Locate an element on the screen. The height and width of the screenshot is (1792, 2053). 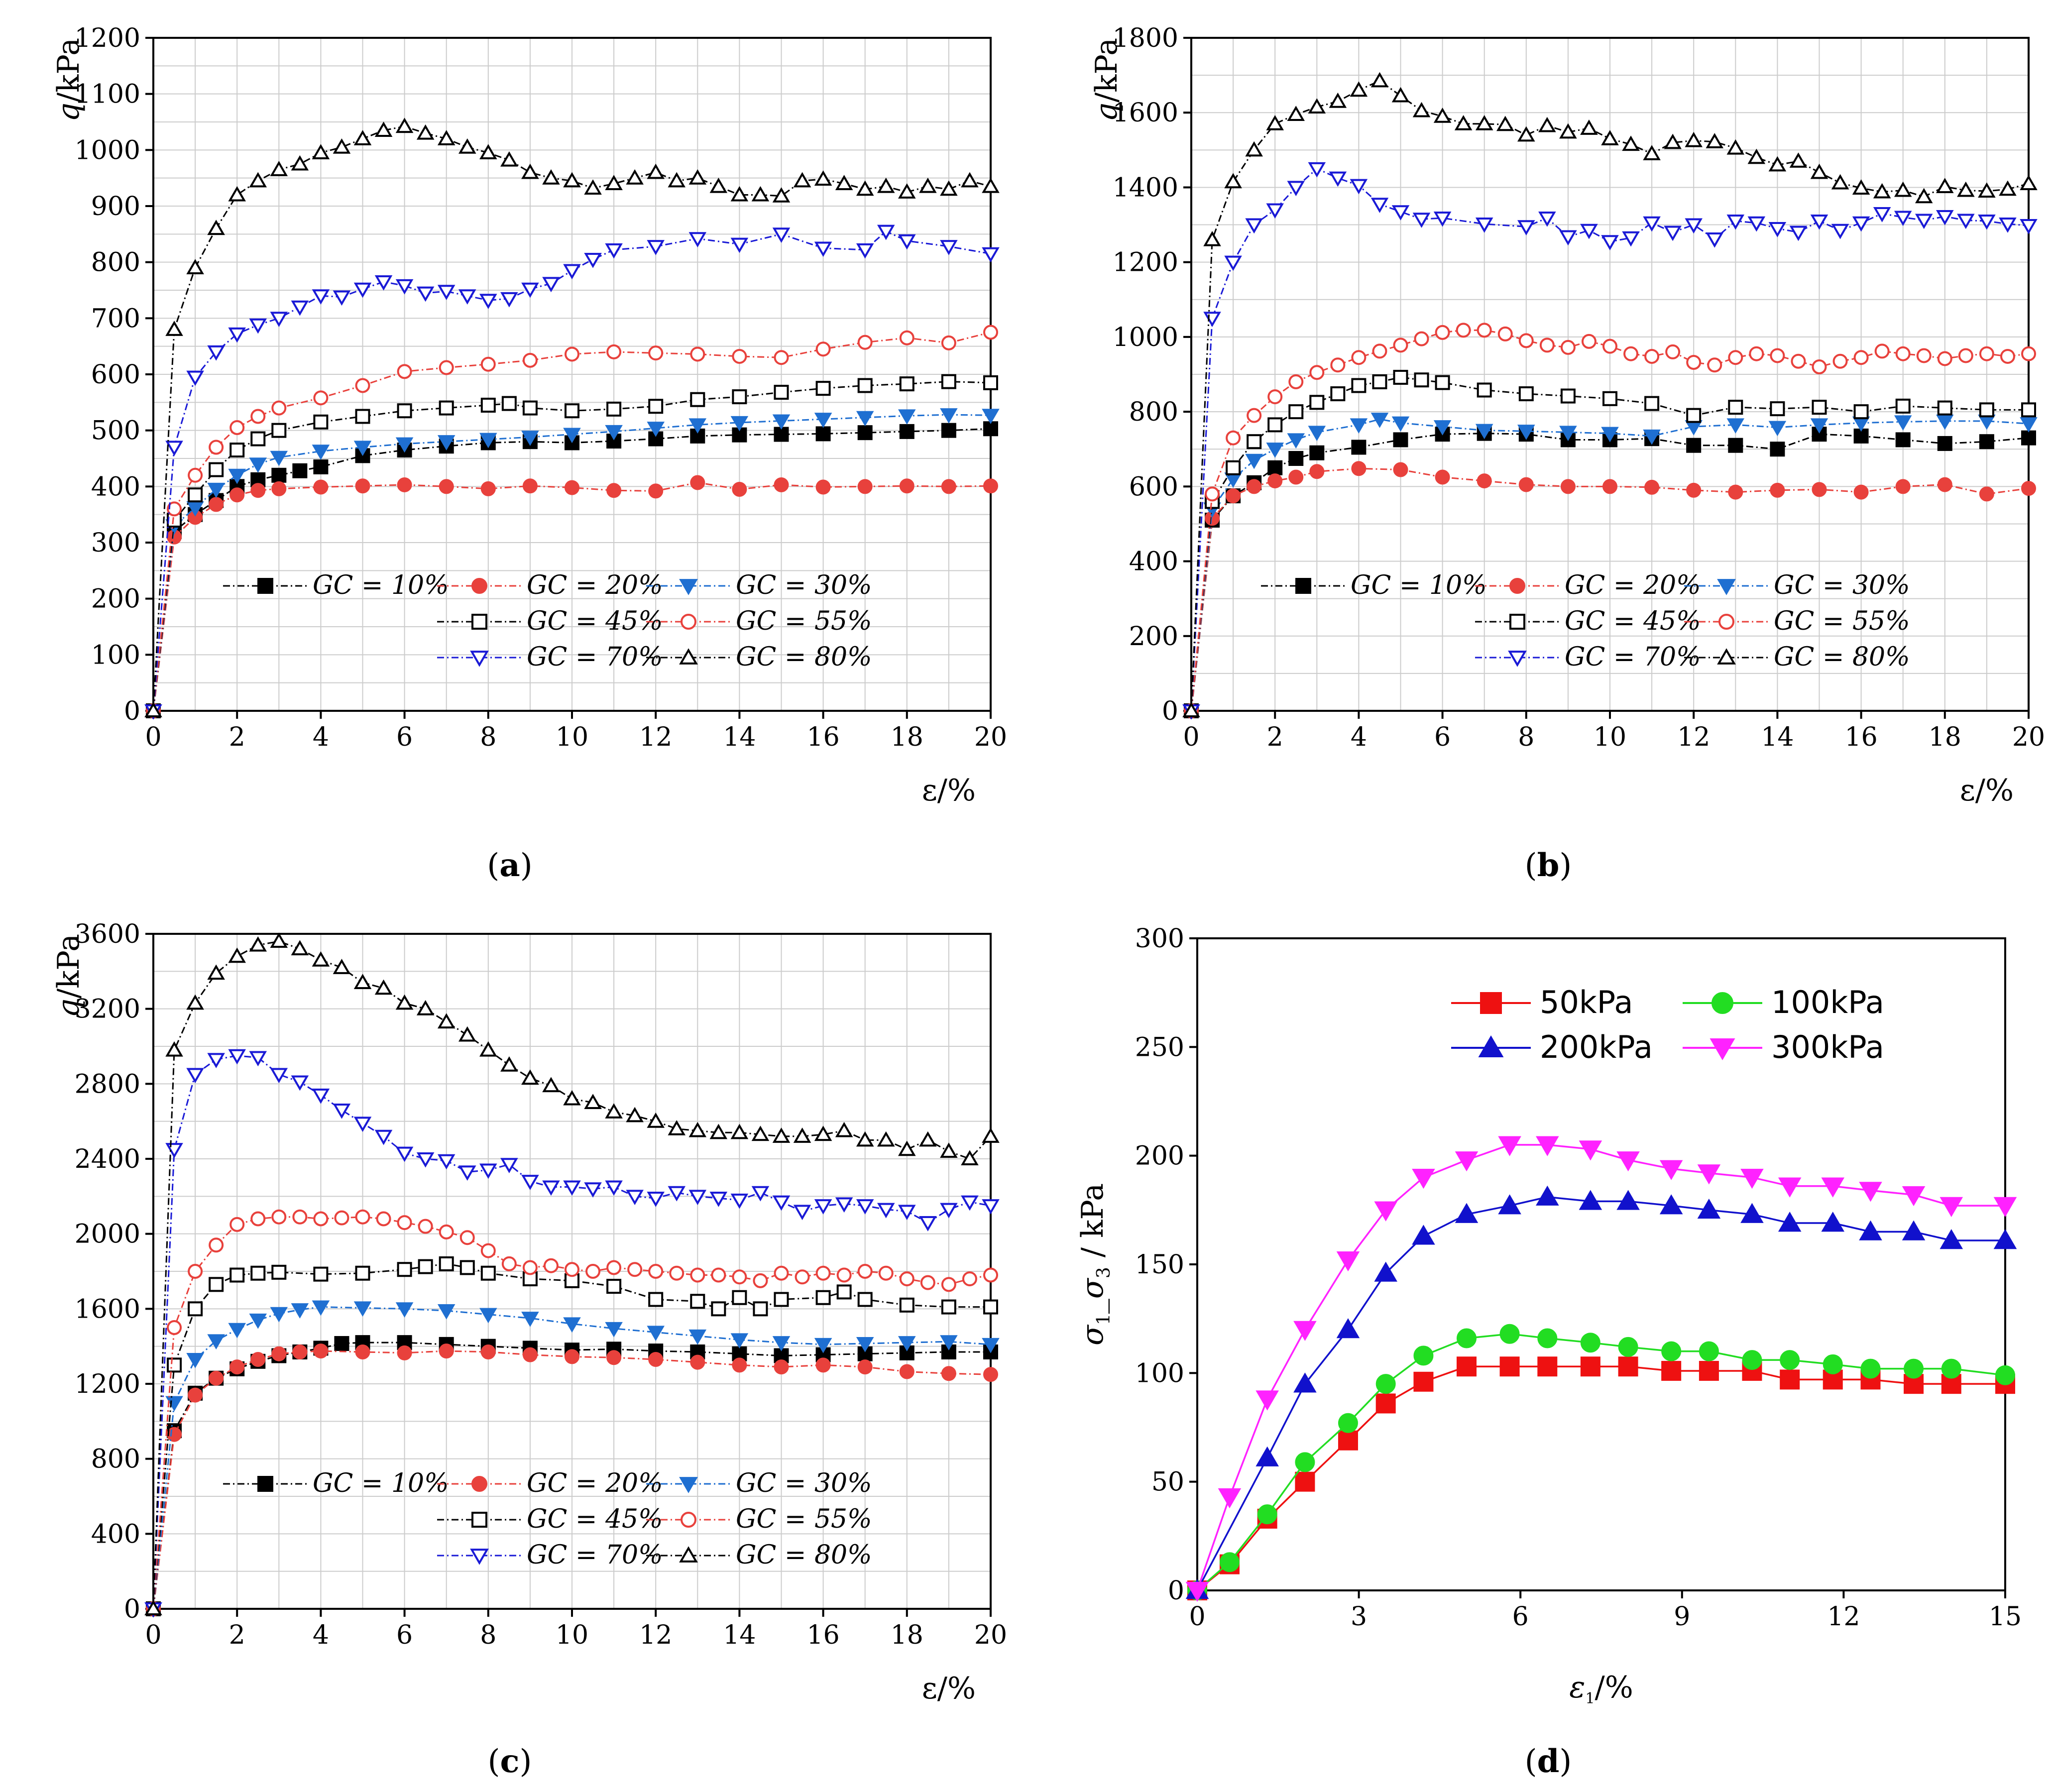
legend-item: GC = 30% is located at coordinates (1797, 585).